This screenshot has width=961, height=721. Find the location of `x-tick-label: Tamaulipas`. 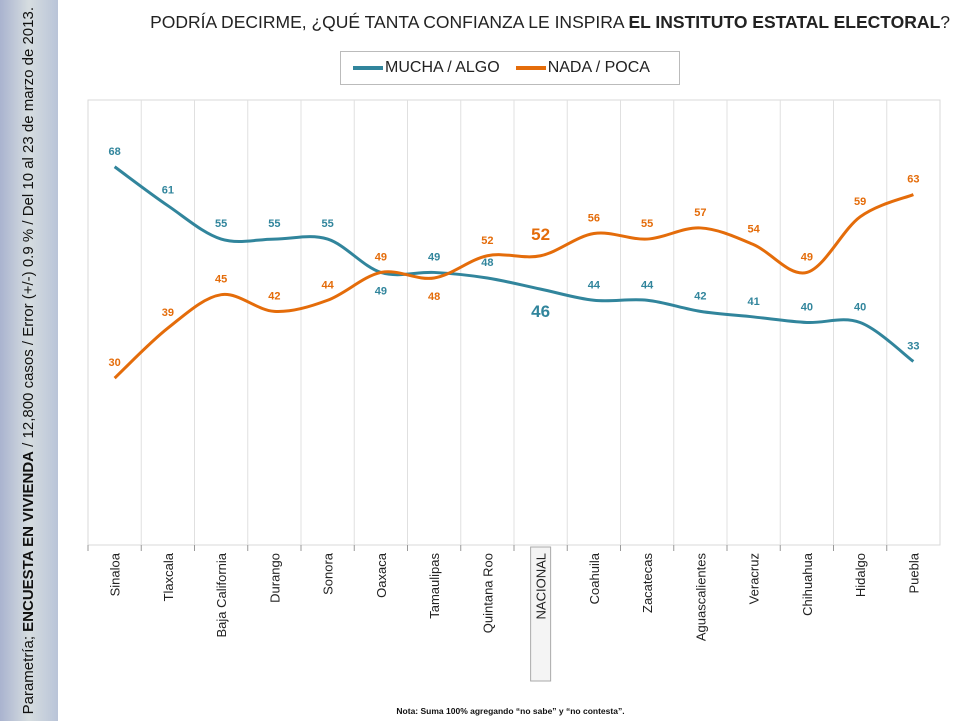

x-tick-label: Tamaulipas is located at coordinates (434, 586).